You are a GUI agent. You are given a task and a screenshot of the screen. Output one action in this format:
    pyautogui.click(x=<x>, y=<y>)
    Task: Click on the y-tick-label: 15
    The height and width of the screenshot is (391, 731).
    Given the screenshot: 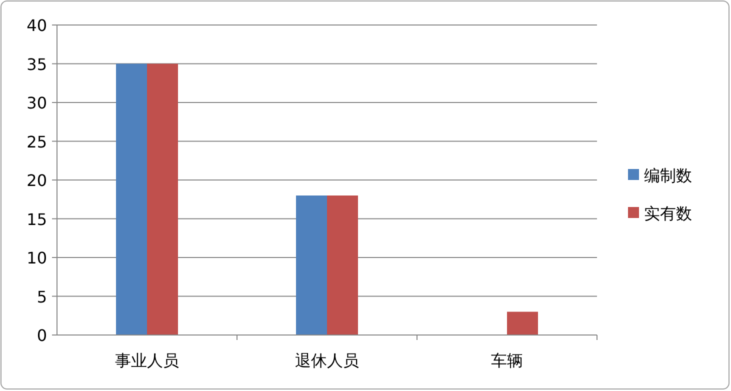 What is the action you would take?
    pyautogui.click(x=36, y=219)
    